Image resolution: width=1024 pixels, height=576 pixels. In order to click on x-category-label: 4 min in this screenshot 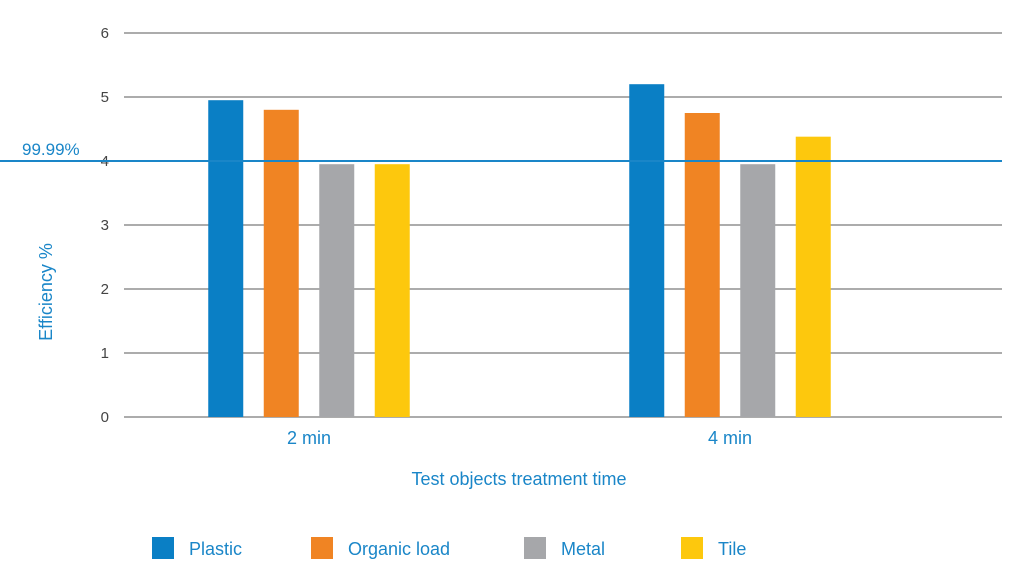, I will do `click(730, 438)`.